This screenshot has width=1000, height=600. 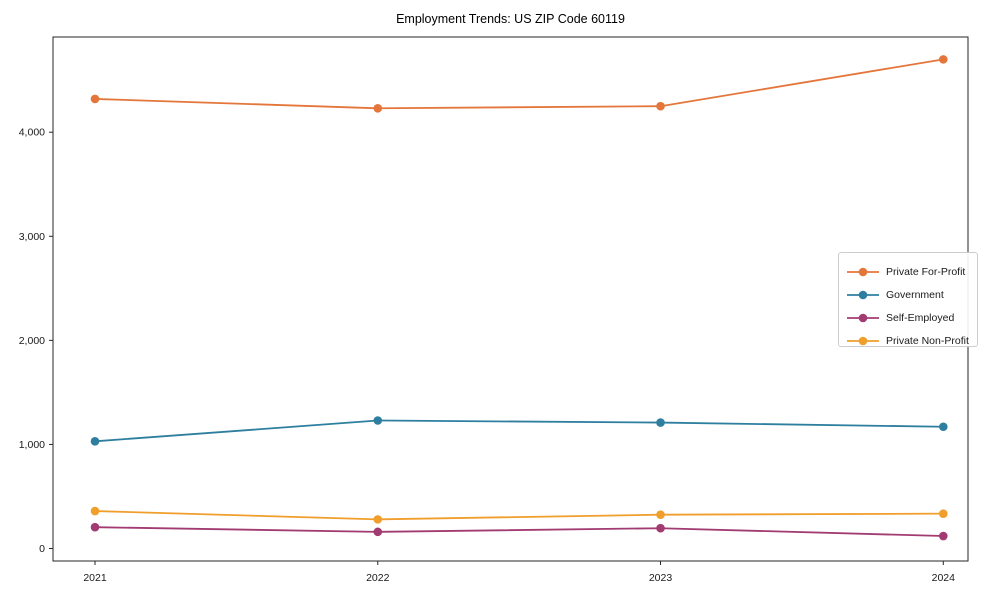 What do you see at coordinates (920, 317) in the screenshot?
I see `legend-label: Self-Employed` at bounding box center [920, 317].